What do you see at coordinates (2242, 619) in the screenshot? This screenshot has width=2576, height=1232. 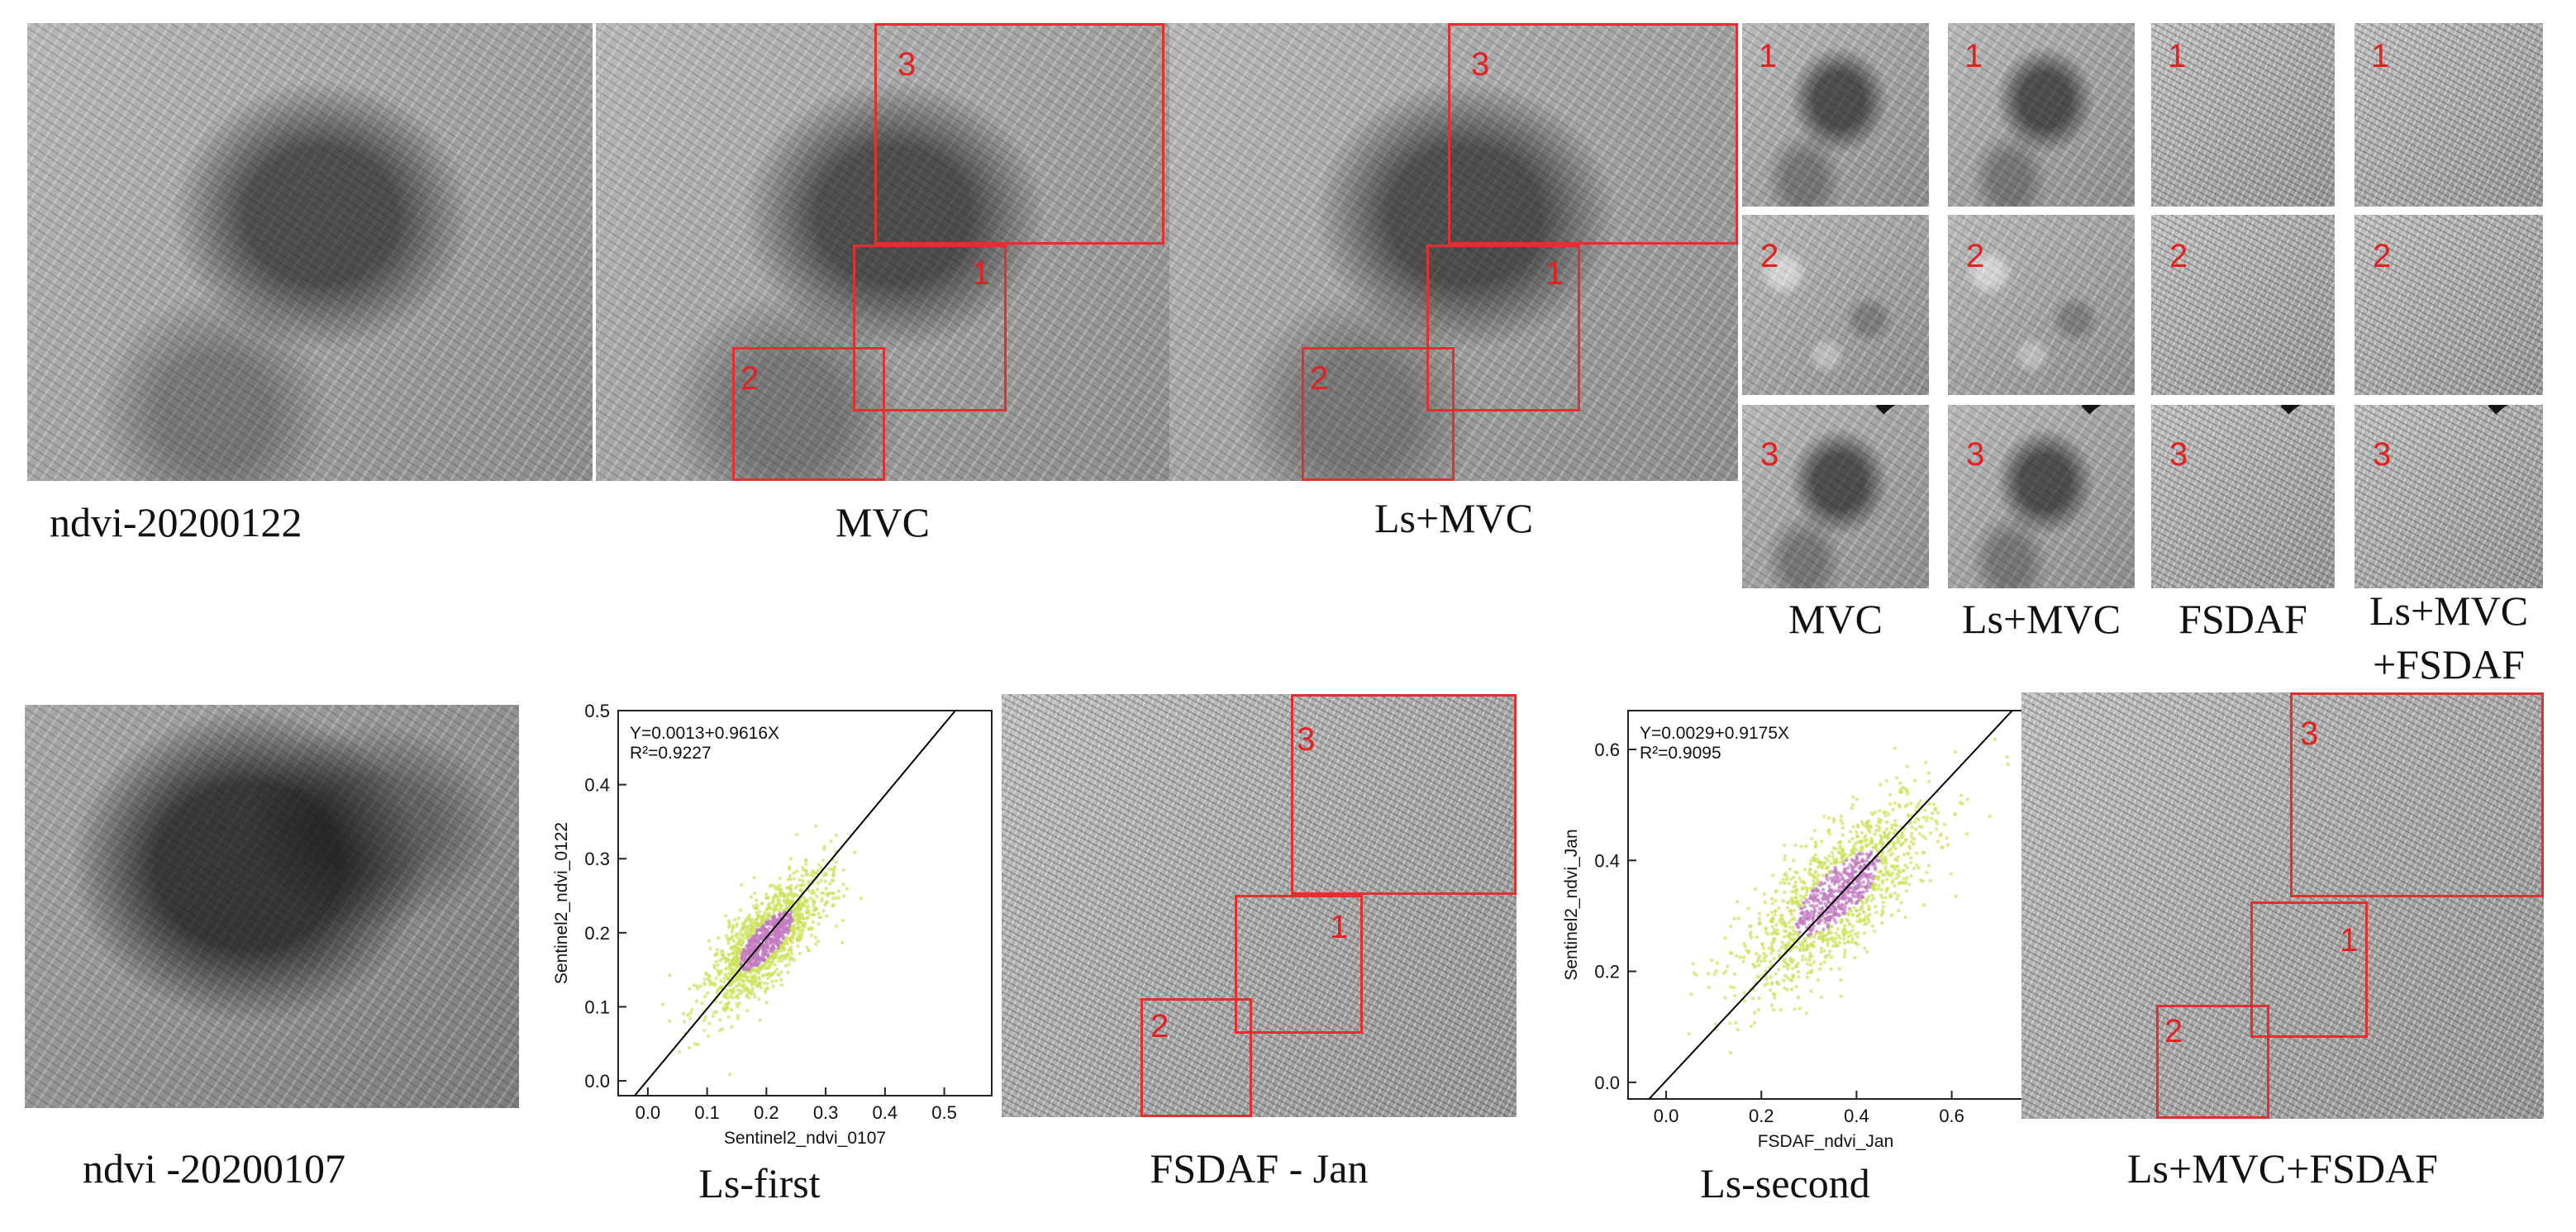 I see `caption-grid-fsdaf: FSDAF` at bounding box center [2242, 619].